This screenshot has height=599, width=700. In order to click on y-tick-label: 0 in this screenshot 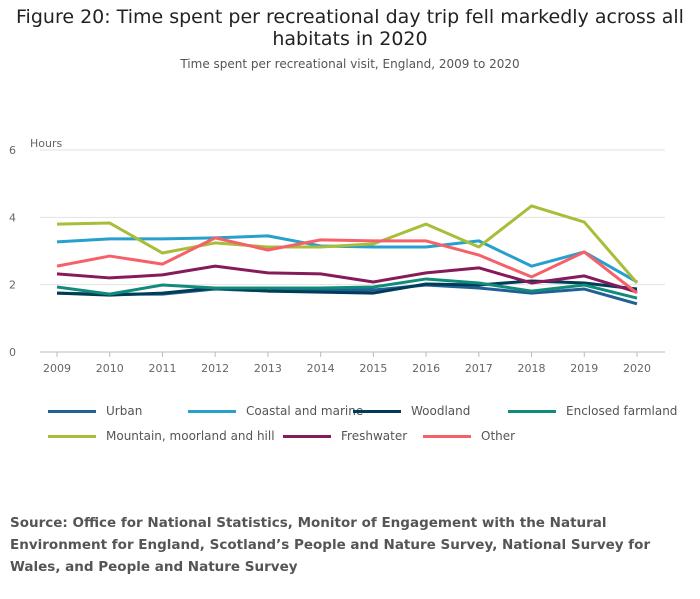, I will do `click(12, 352)`.